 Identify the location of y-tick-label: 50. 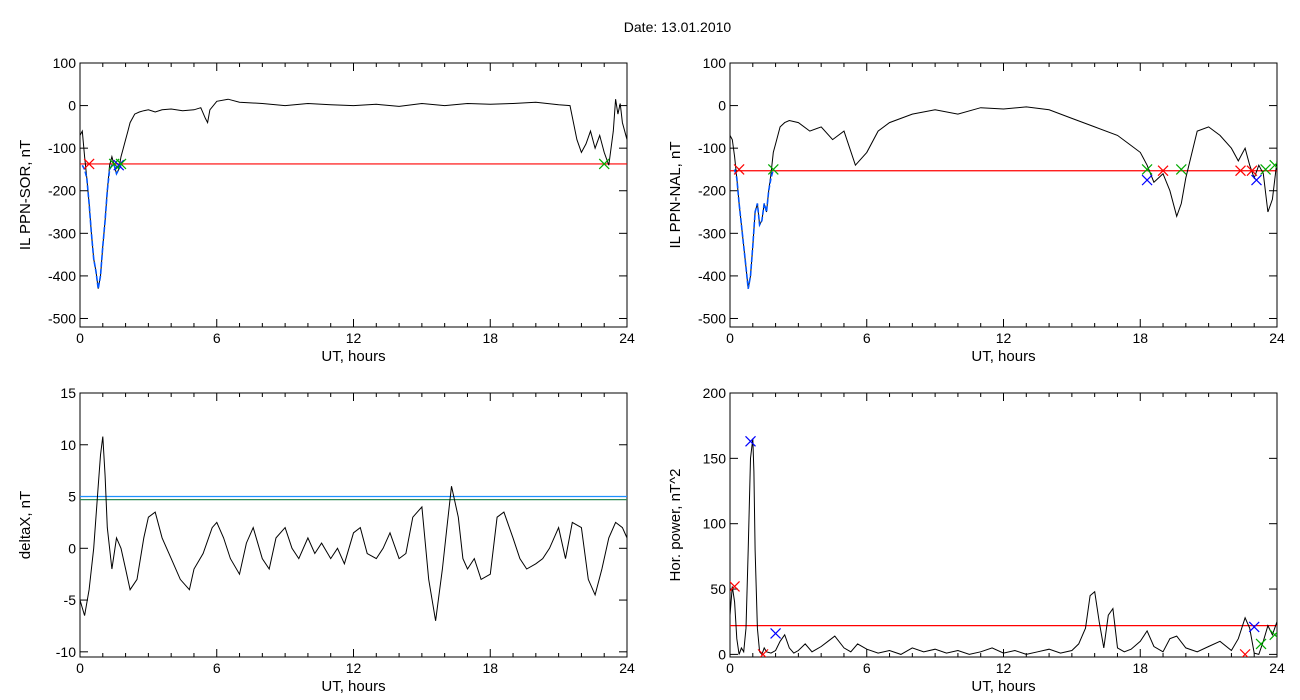
(718, 589).